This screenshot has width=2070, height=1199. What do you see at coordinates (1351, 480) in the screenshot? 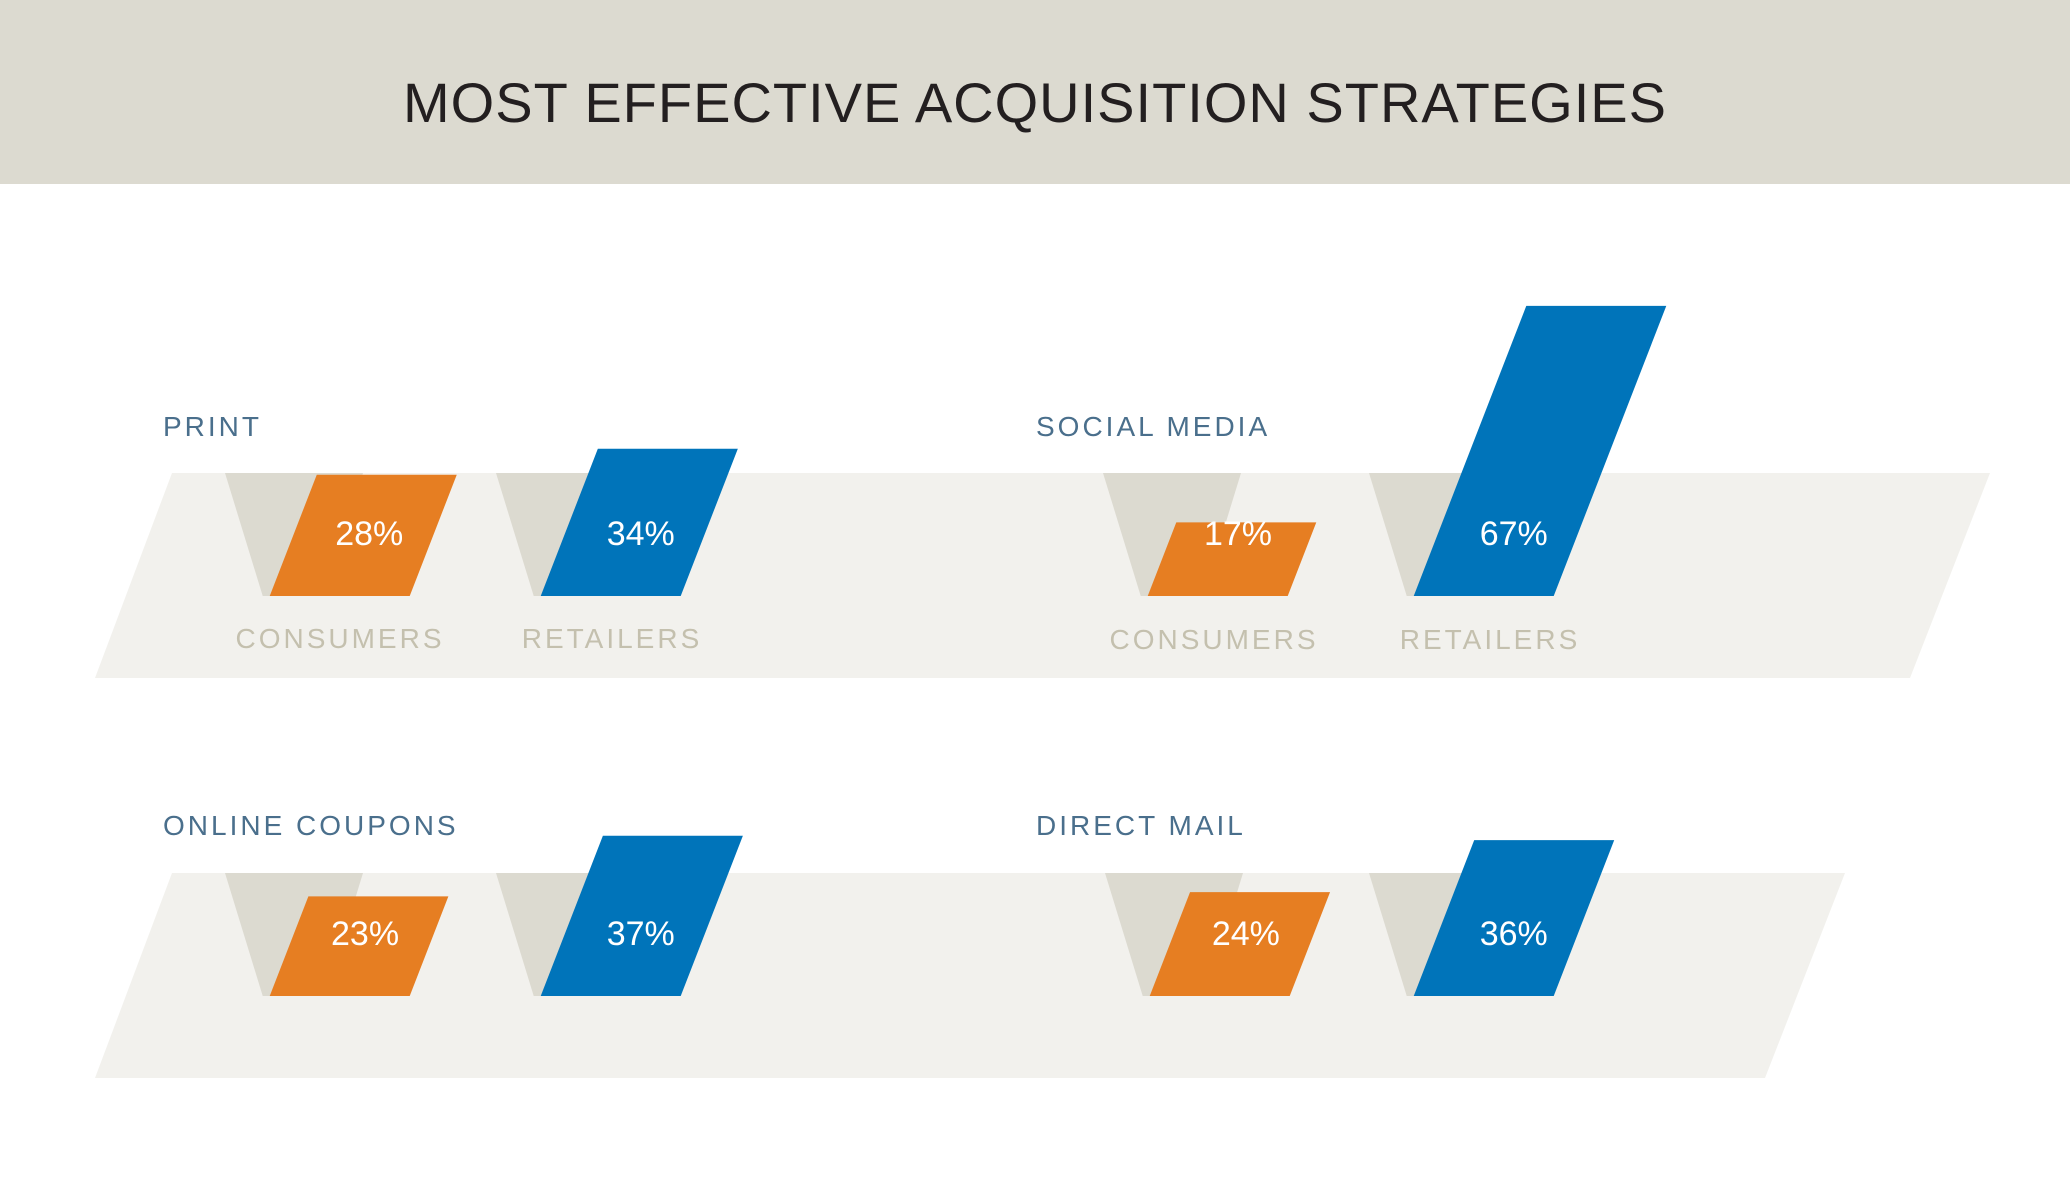
I see `panel-social-media: SOCIAL MEDIA 17% 67% CONSUMERS RETAILERS` at bounding box center [1351, 480].